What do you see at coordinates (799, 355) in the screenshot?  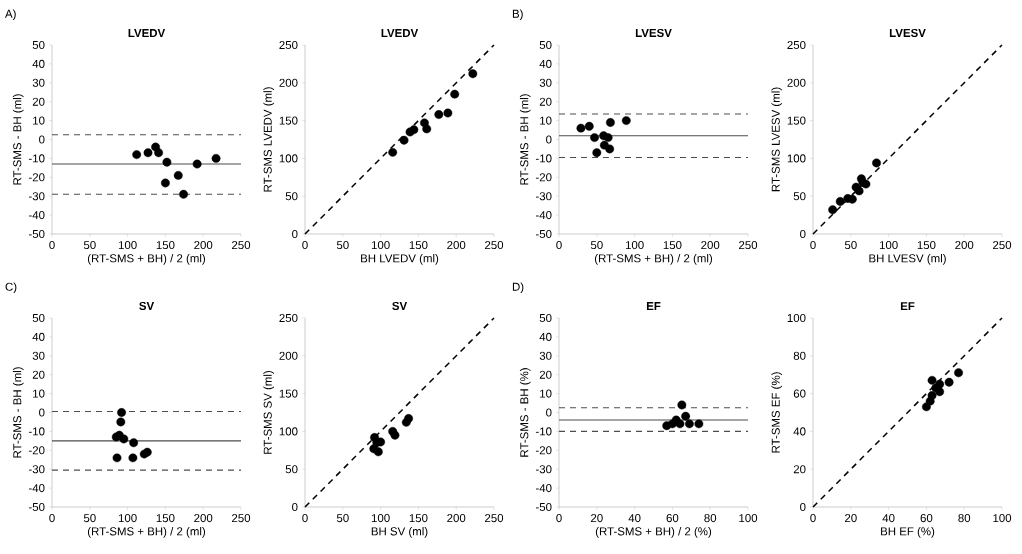 I see `y-tick-label: 80` at bounding box center [799, 355].